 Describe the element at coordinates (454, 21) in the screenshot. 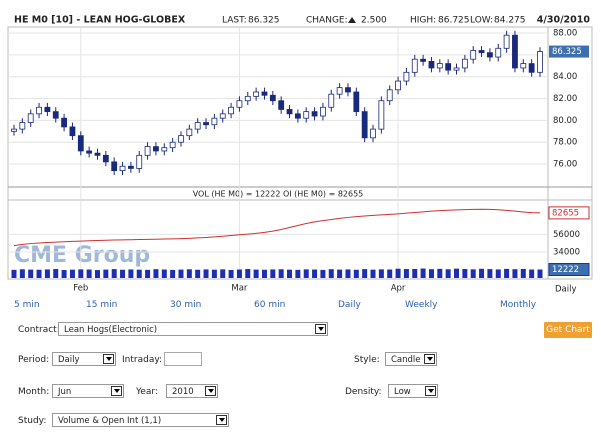

I see `high: 86.725` at that location.